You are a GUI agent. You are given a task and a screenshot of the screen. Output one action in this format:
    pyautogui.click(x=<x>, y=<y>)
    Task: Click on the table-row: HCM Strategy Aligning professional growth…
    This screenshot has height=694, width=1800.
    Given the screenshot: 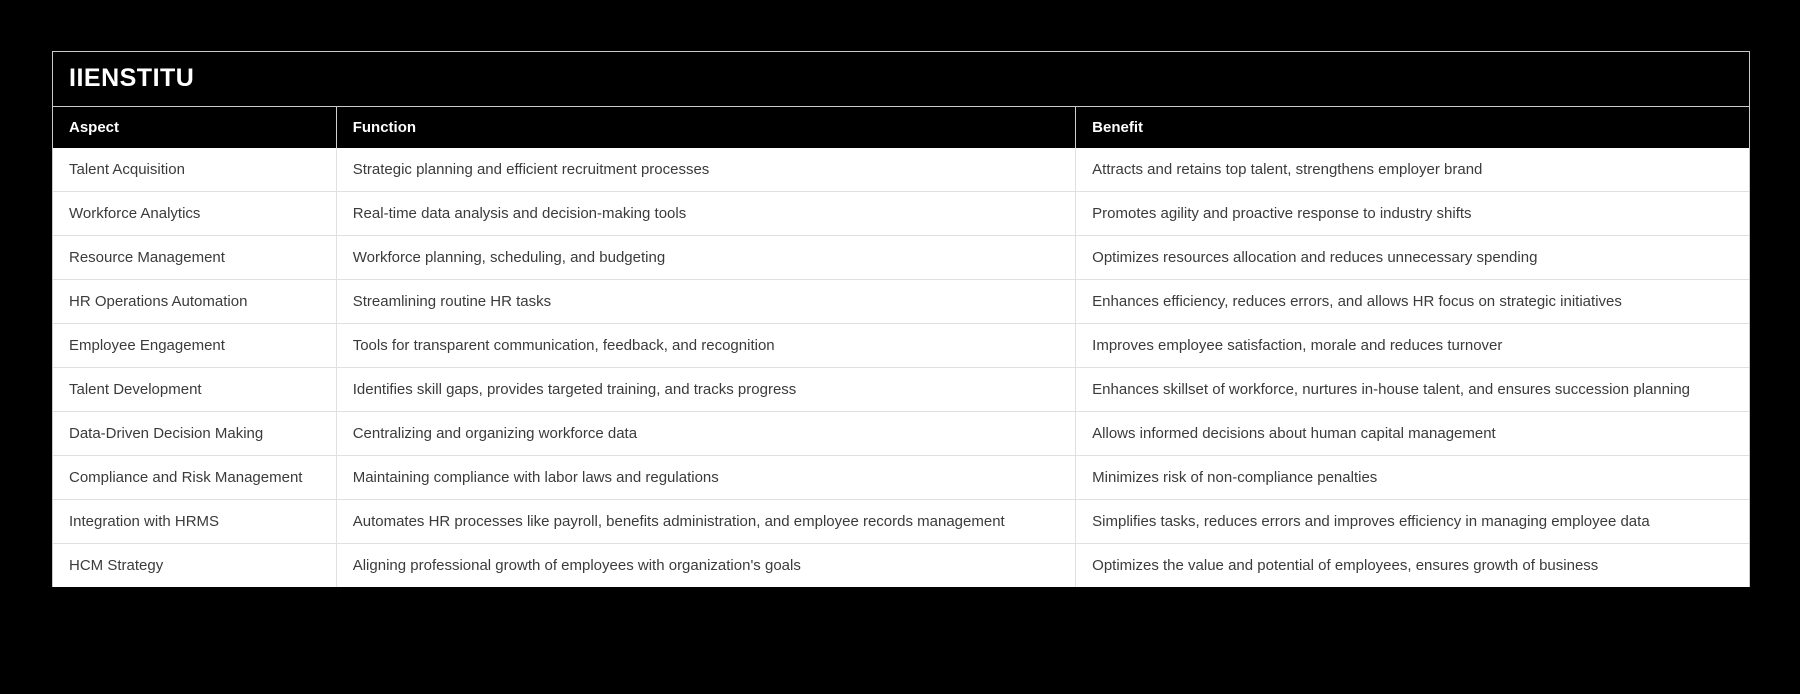 What is the action you would take?
    pyautogui.click(x=901, y=565)
    